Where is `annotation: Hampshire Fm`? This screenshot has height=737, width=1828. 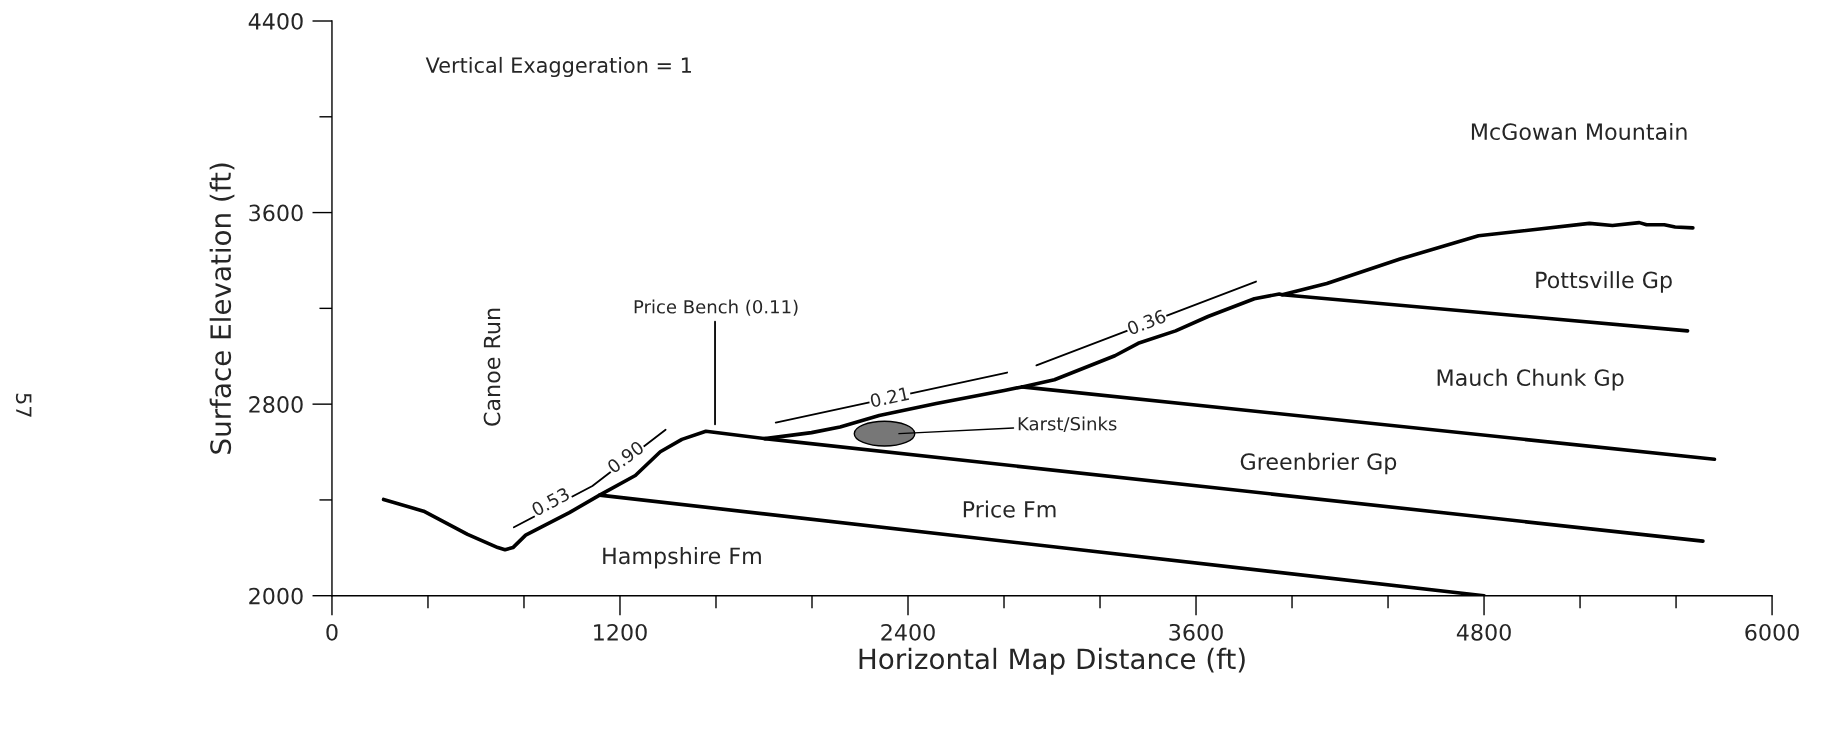
annotation: Hampshire Fm is located at coordinates (682, 558).